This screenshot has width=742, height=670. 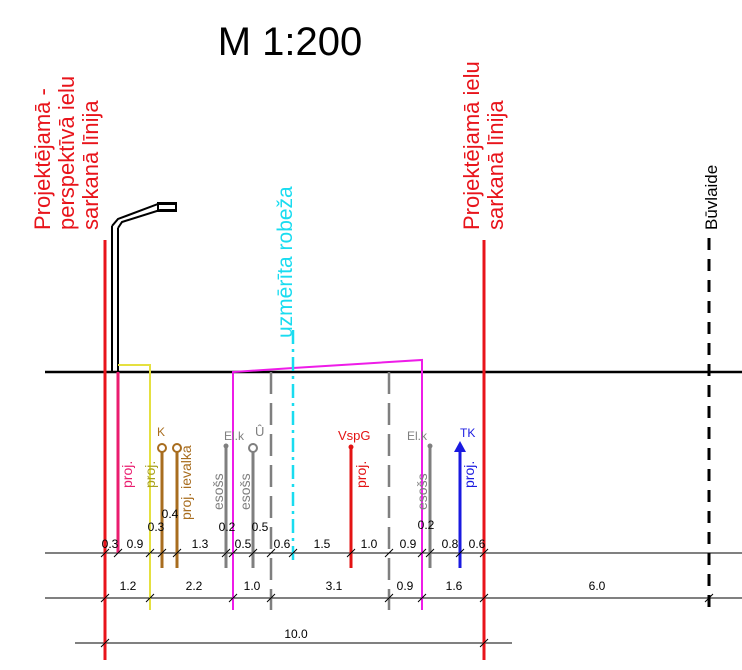 What do you see at coordinates (450, 544) in the screenshot?
I see `dim-label: 0.8` at bounding box center [450, 544].